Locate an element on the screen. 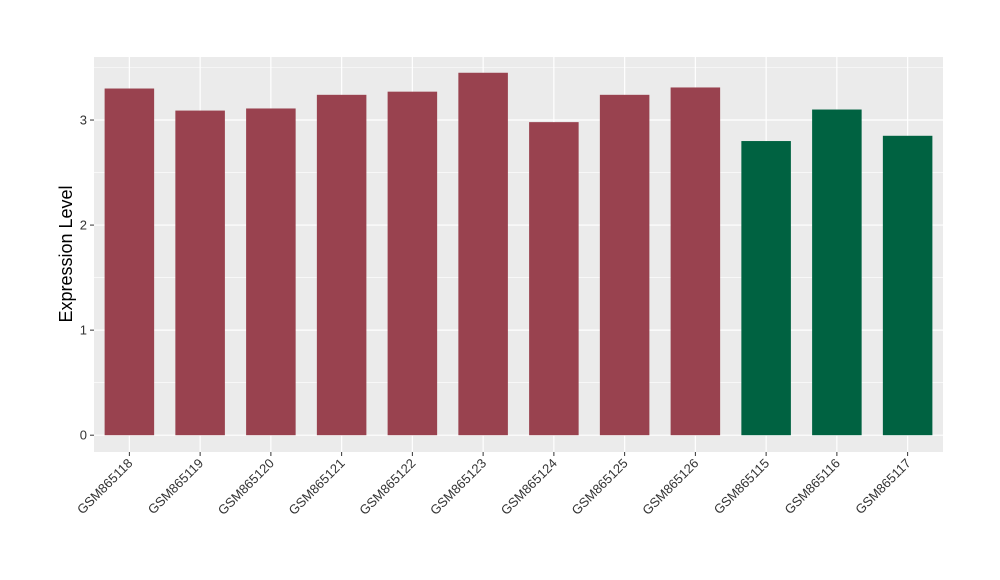  x-tick-label: GSM865121 is located at coordinates (317, 487).